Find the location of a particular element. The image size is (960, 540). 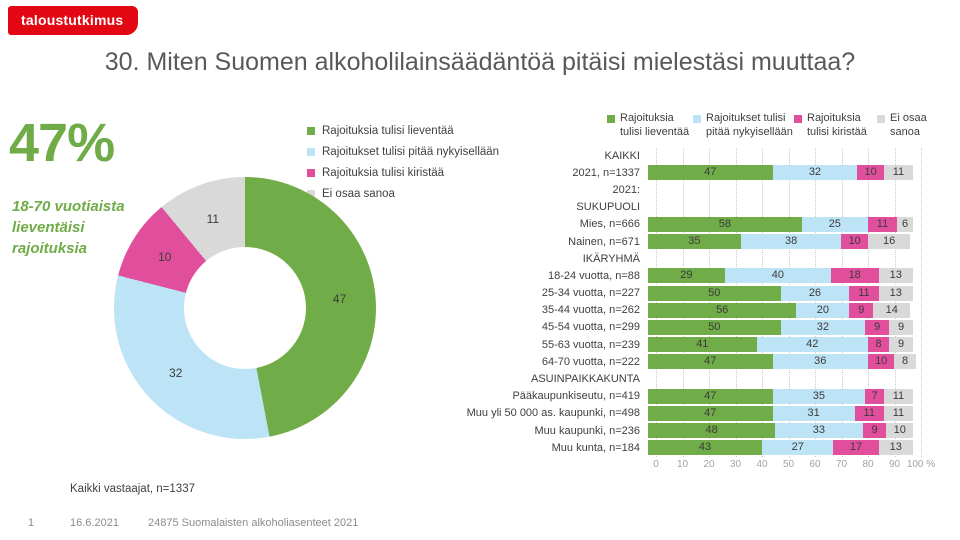

bar-value-label: 33 is located at coordinates (819, 430).